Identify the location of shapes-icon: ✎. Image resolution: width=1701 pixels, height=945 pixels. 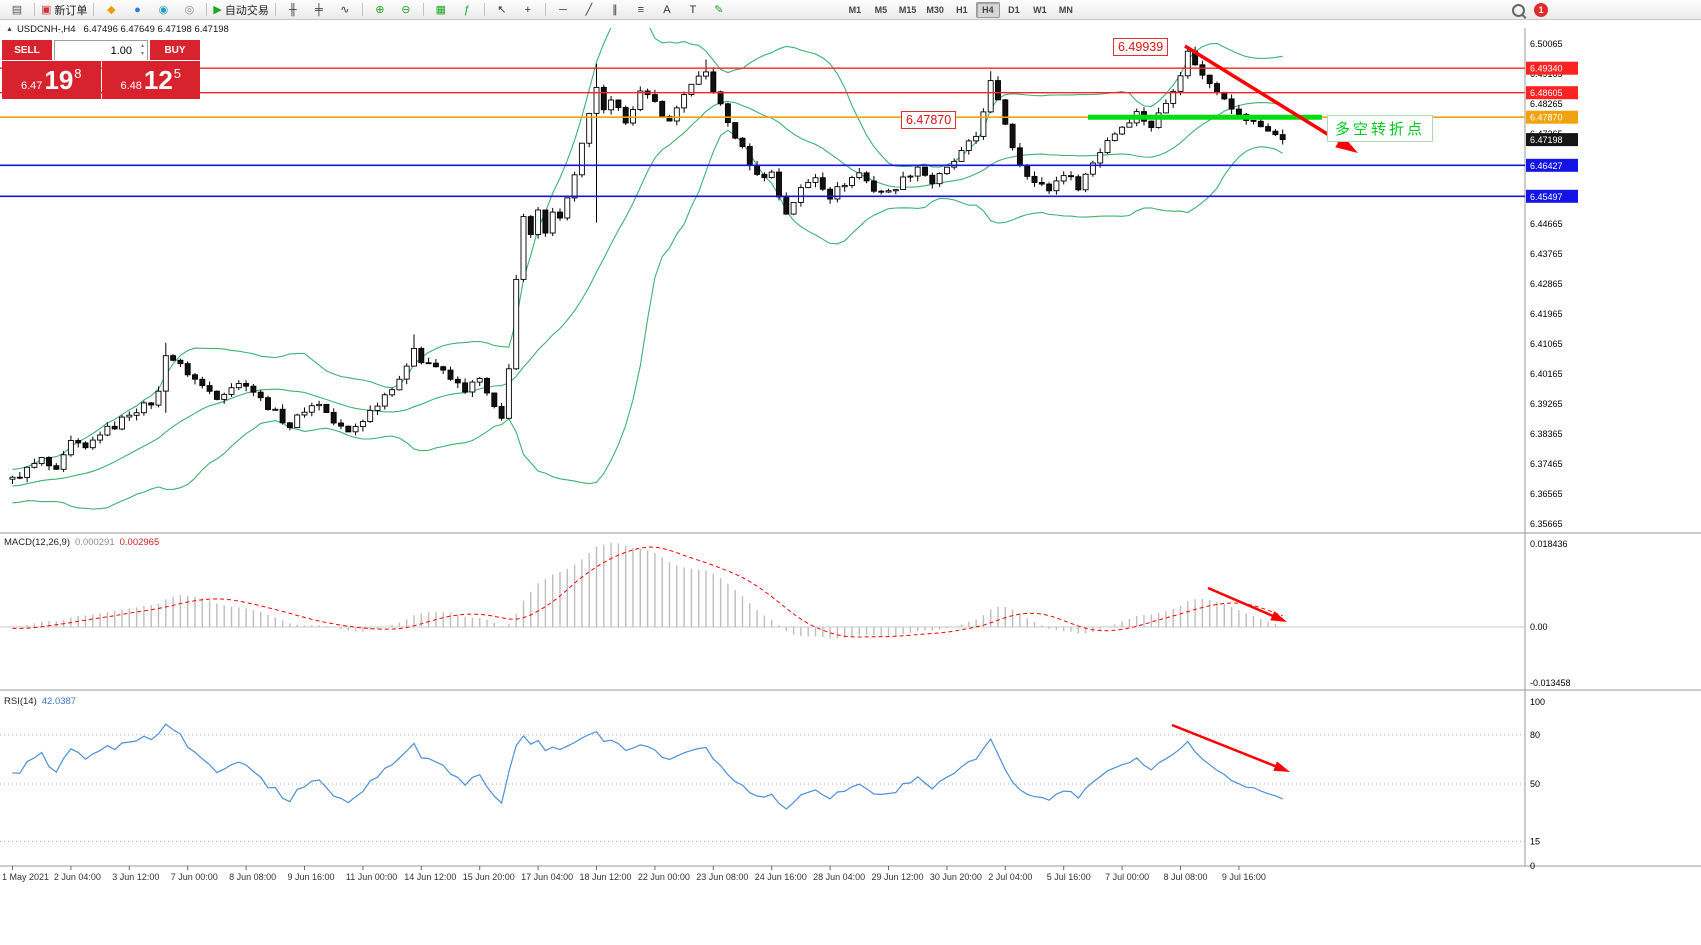
(719, 10).